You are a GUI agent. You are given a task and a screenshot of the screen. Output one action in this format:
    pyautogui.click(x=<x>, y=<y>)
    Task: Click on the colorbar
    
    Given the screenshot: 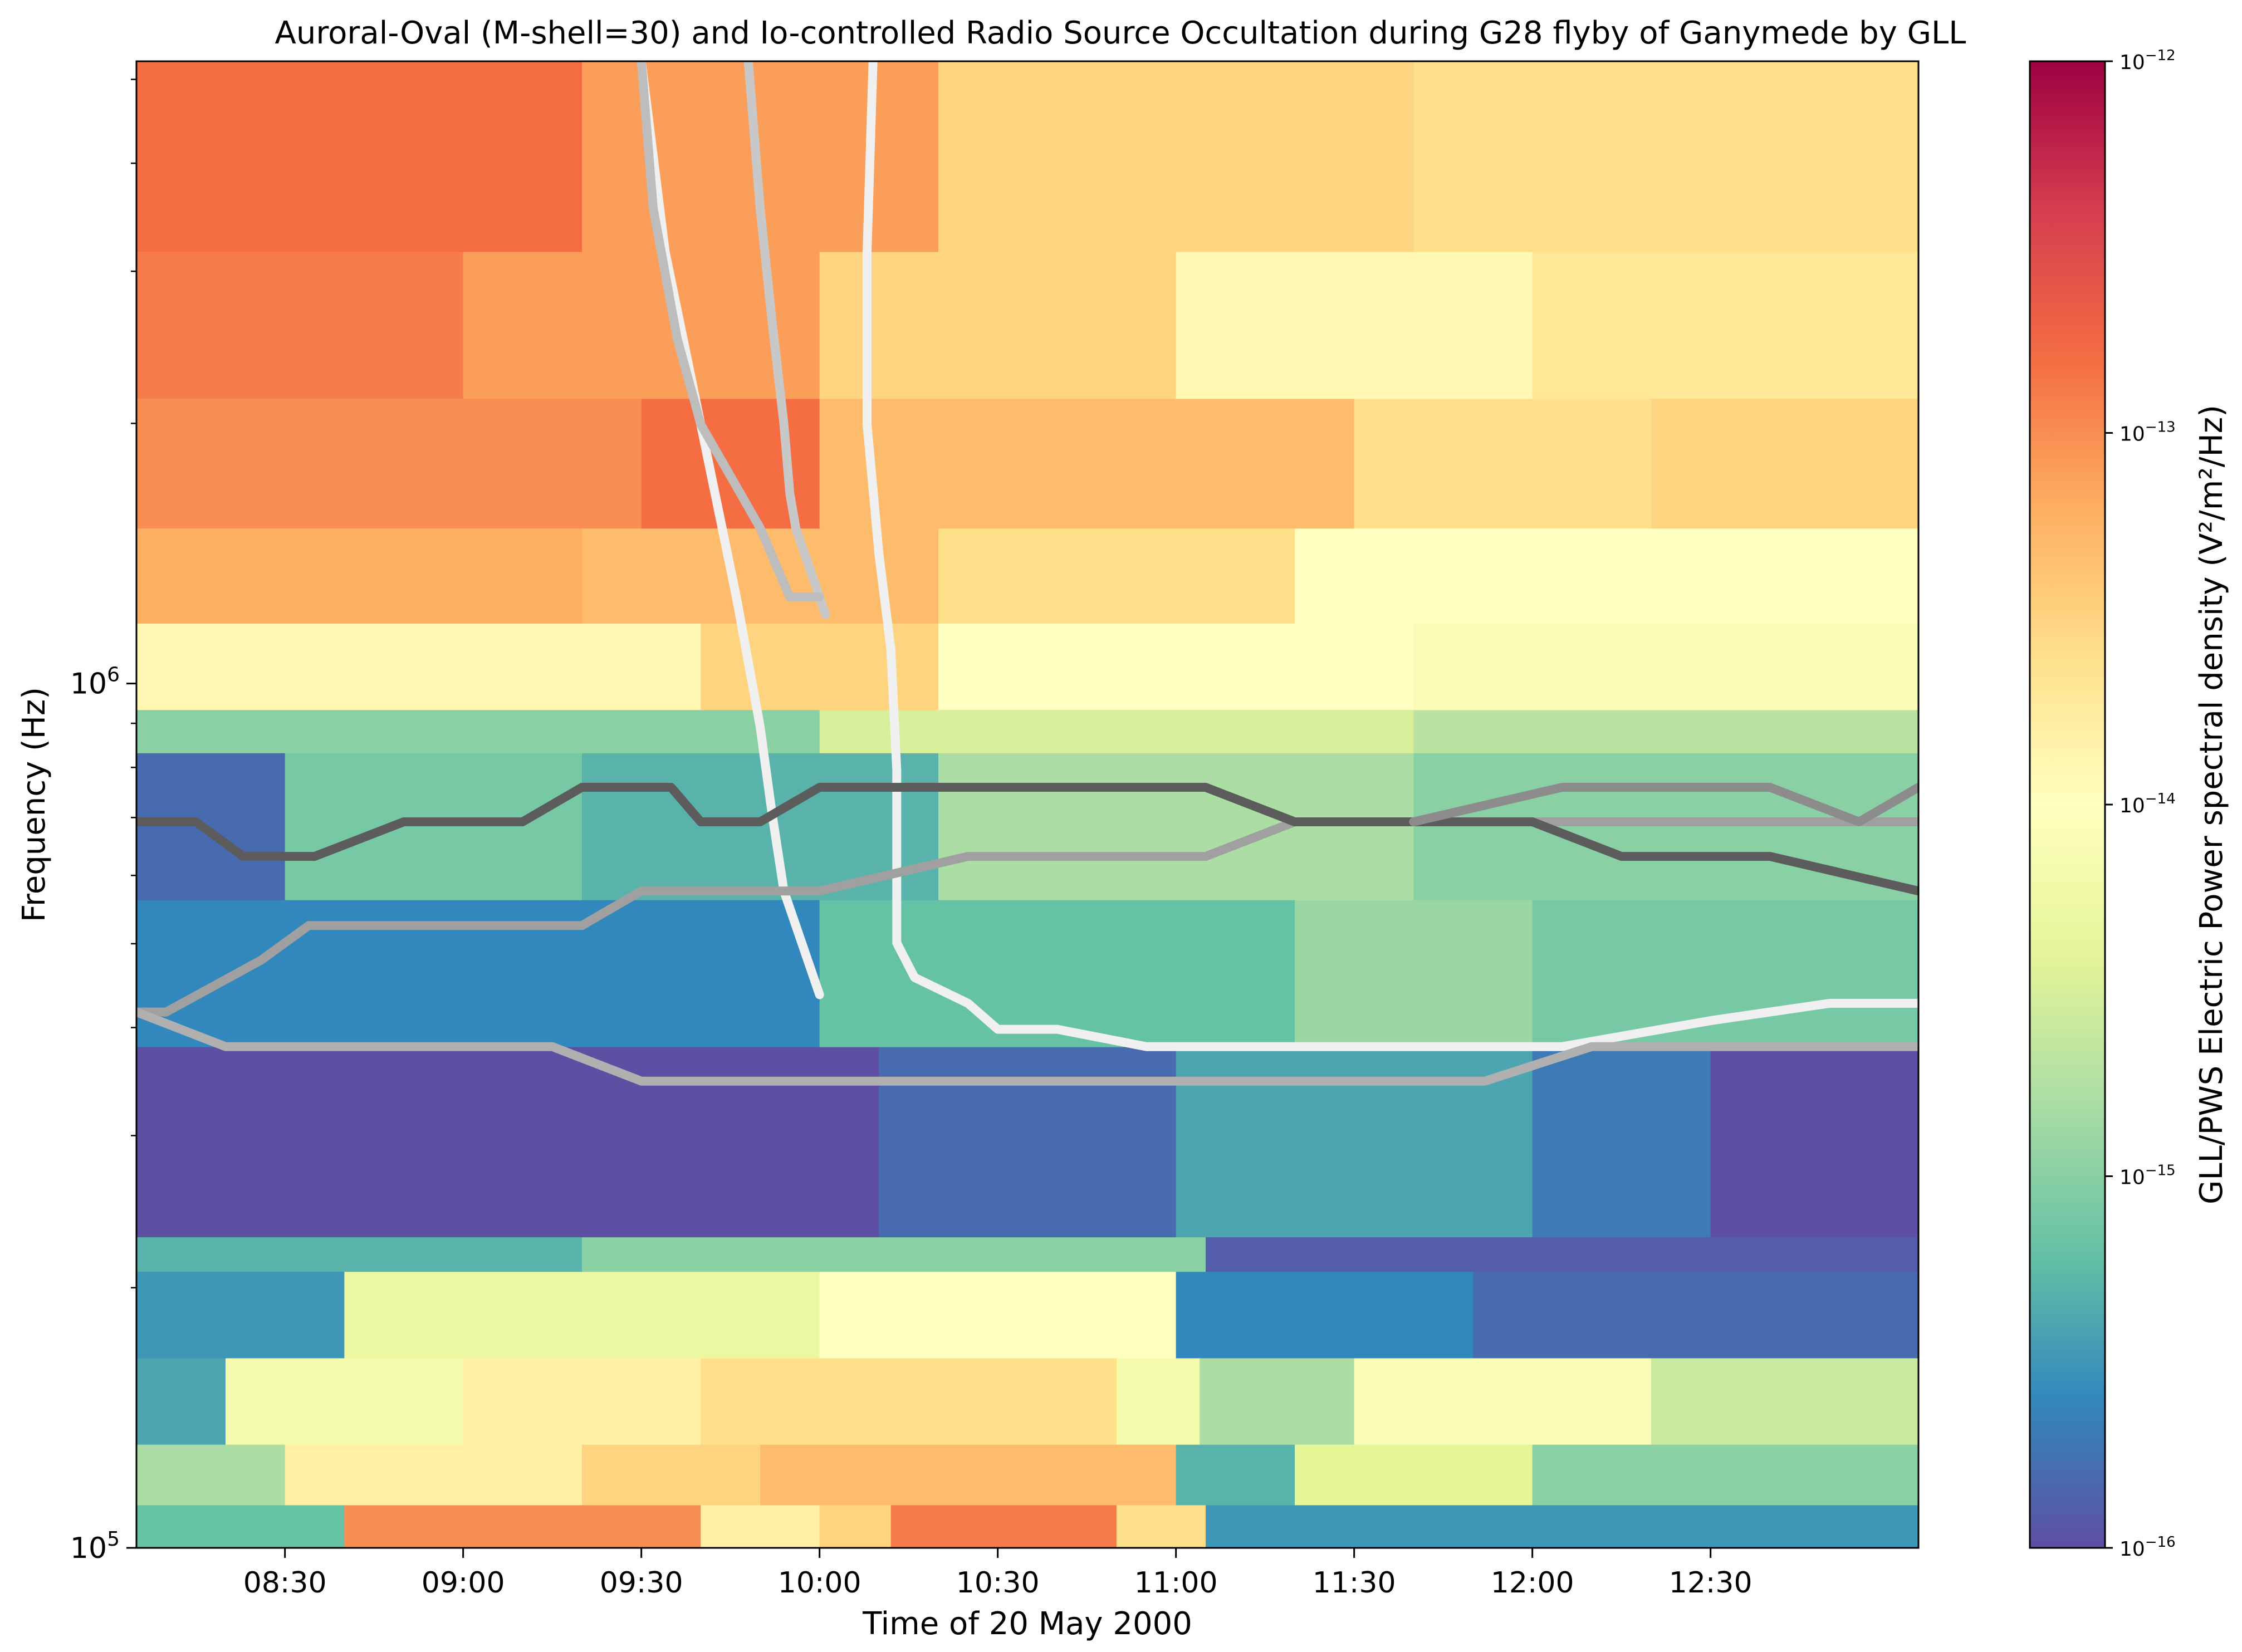 What is the action you would take?
    pyautogui.click(x=2067, y=804)
    